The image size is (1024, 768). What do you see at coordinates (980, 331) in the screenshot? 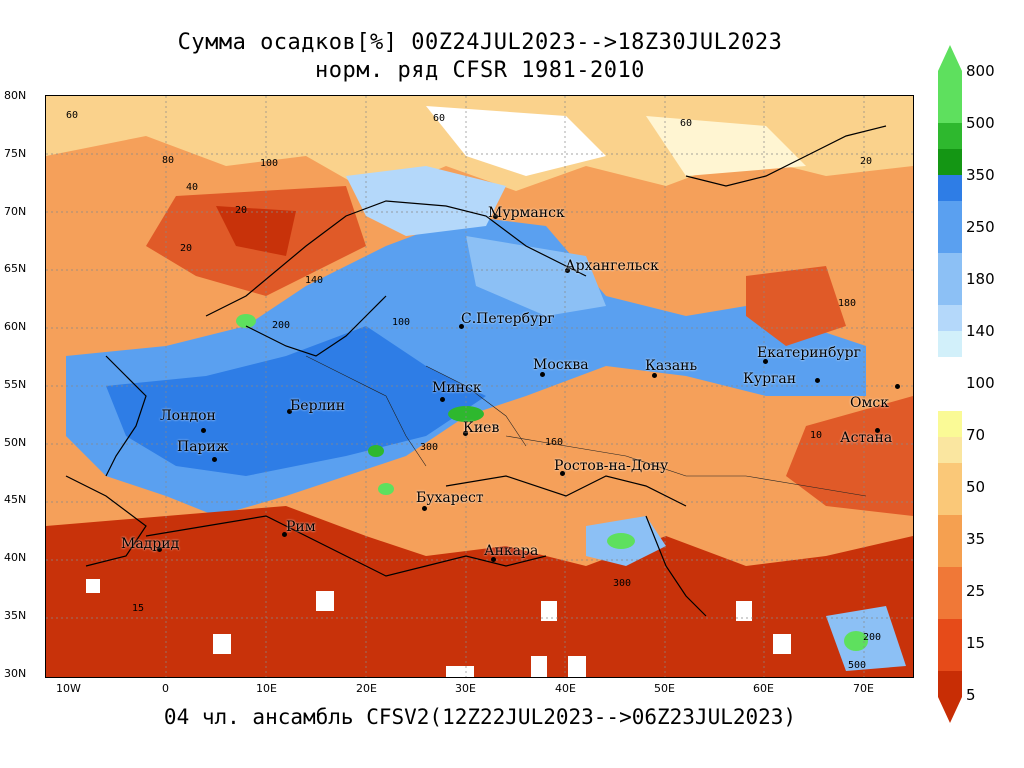
I see `colorbar-label: 140` at bounding box center [980, 331].